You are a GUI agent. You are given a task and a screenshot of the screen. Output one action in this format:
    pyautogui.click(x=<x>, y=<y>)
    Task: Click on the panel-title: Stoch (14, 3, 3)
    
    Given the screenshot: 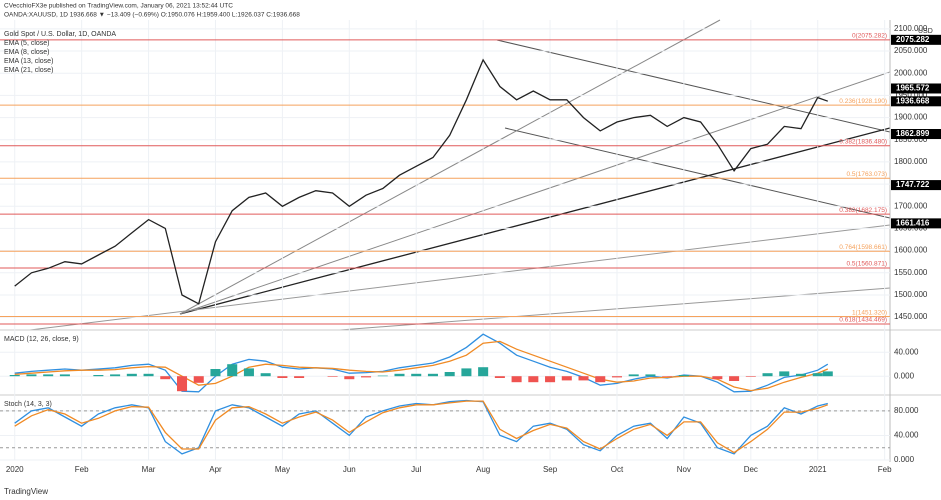 What is the action you would take?
    pyautogui.click(x=28, y=404)
    